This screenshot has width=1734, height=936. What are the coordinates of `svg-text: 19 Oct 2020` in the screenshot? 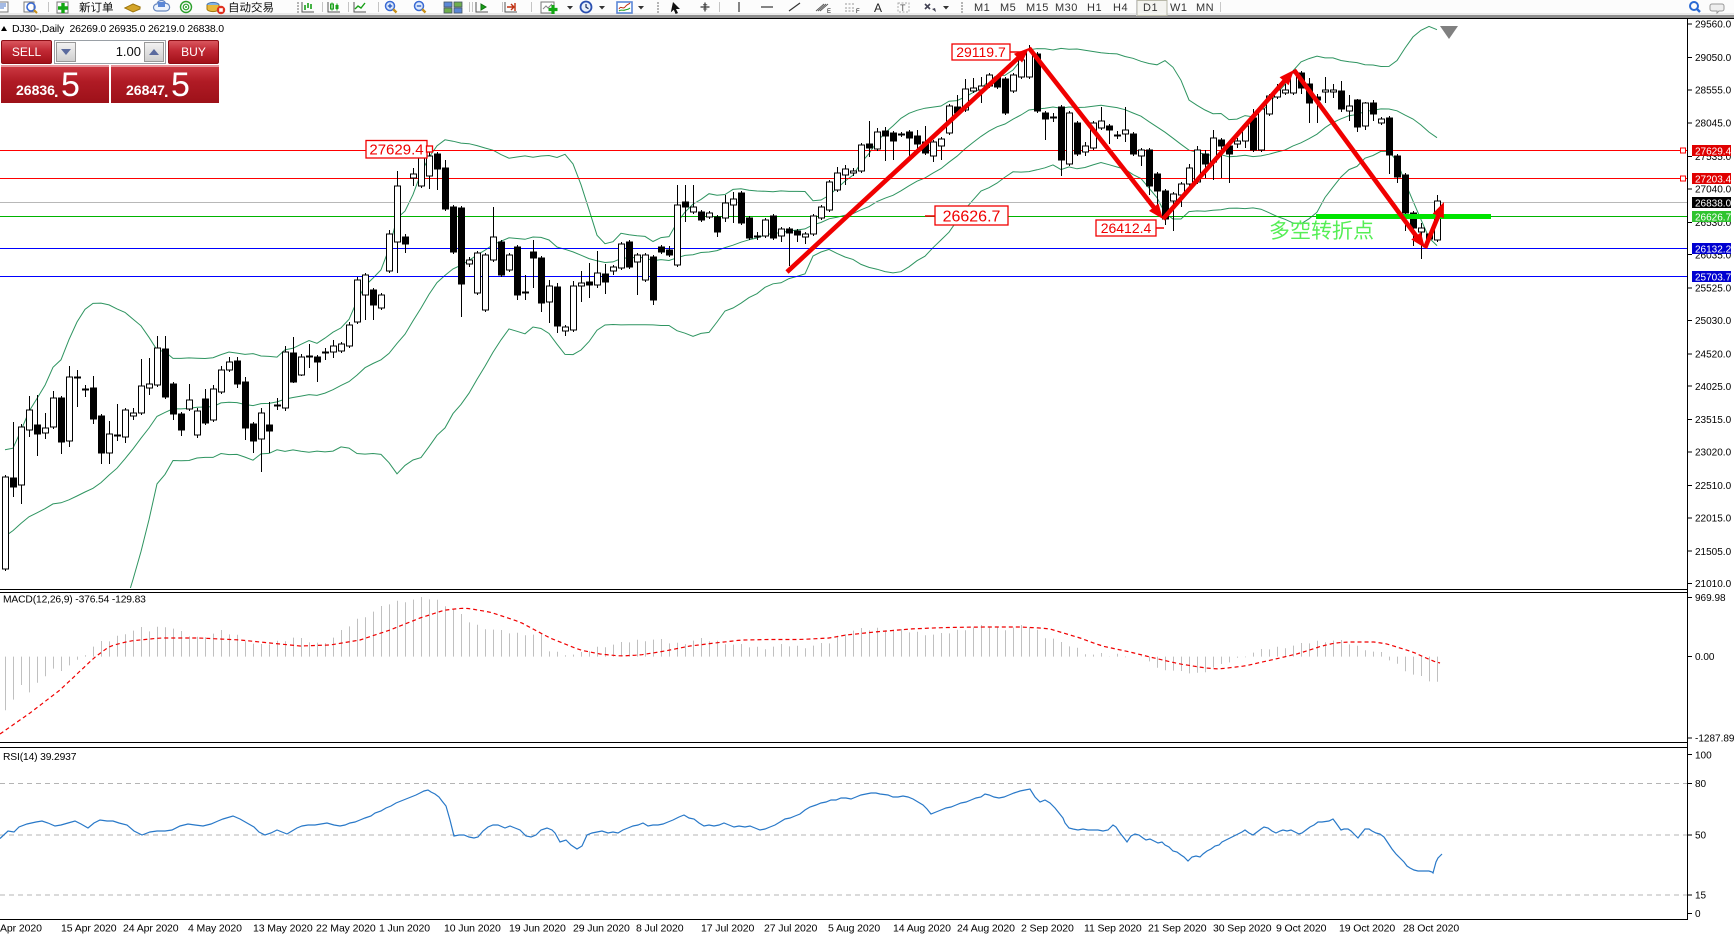 It's located at (1367, 929).